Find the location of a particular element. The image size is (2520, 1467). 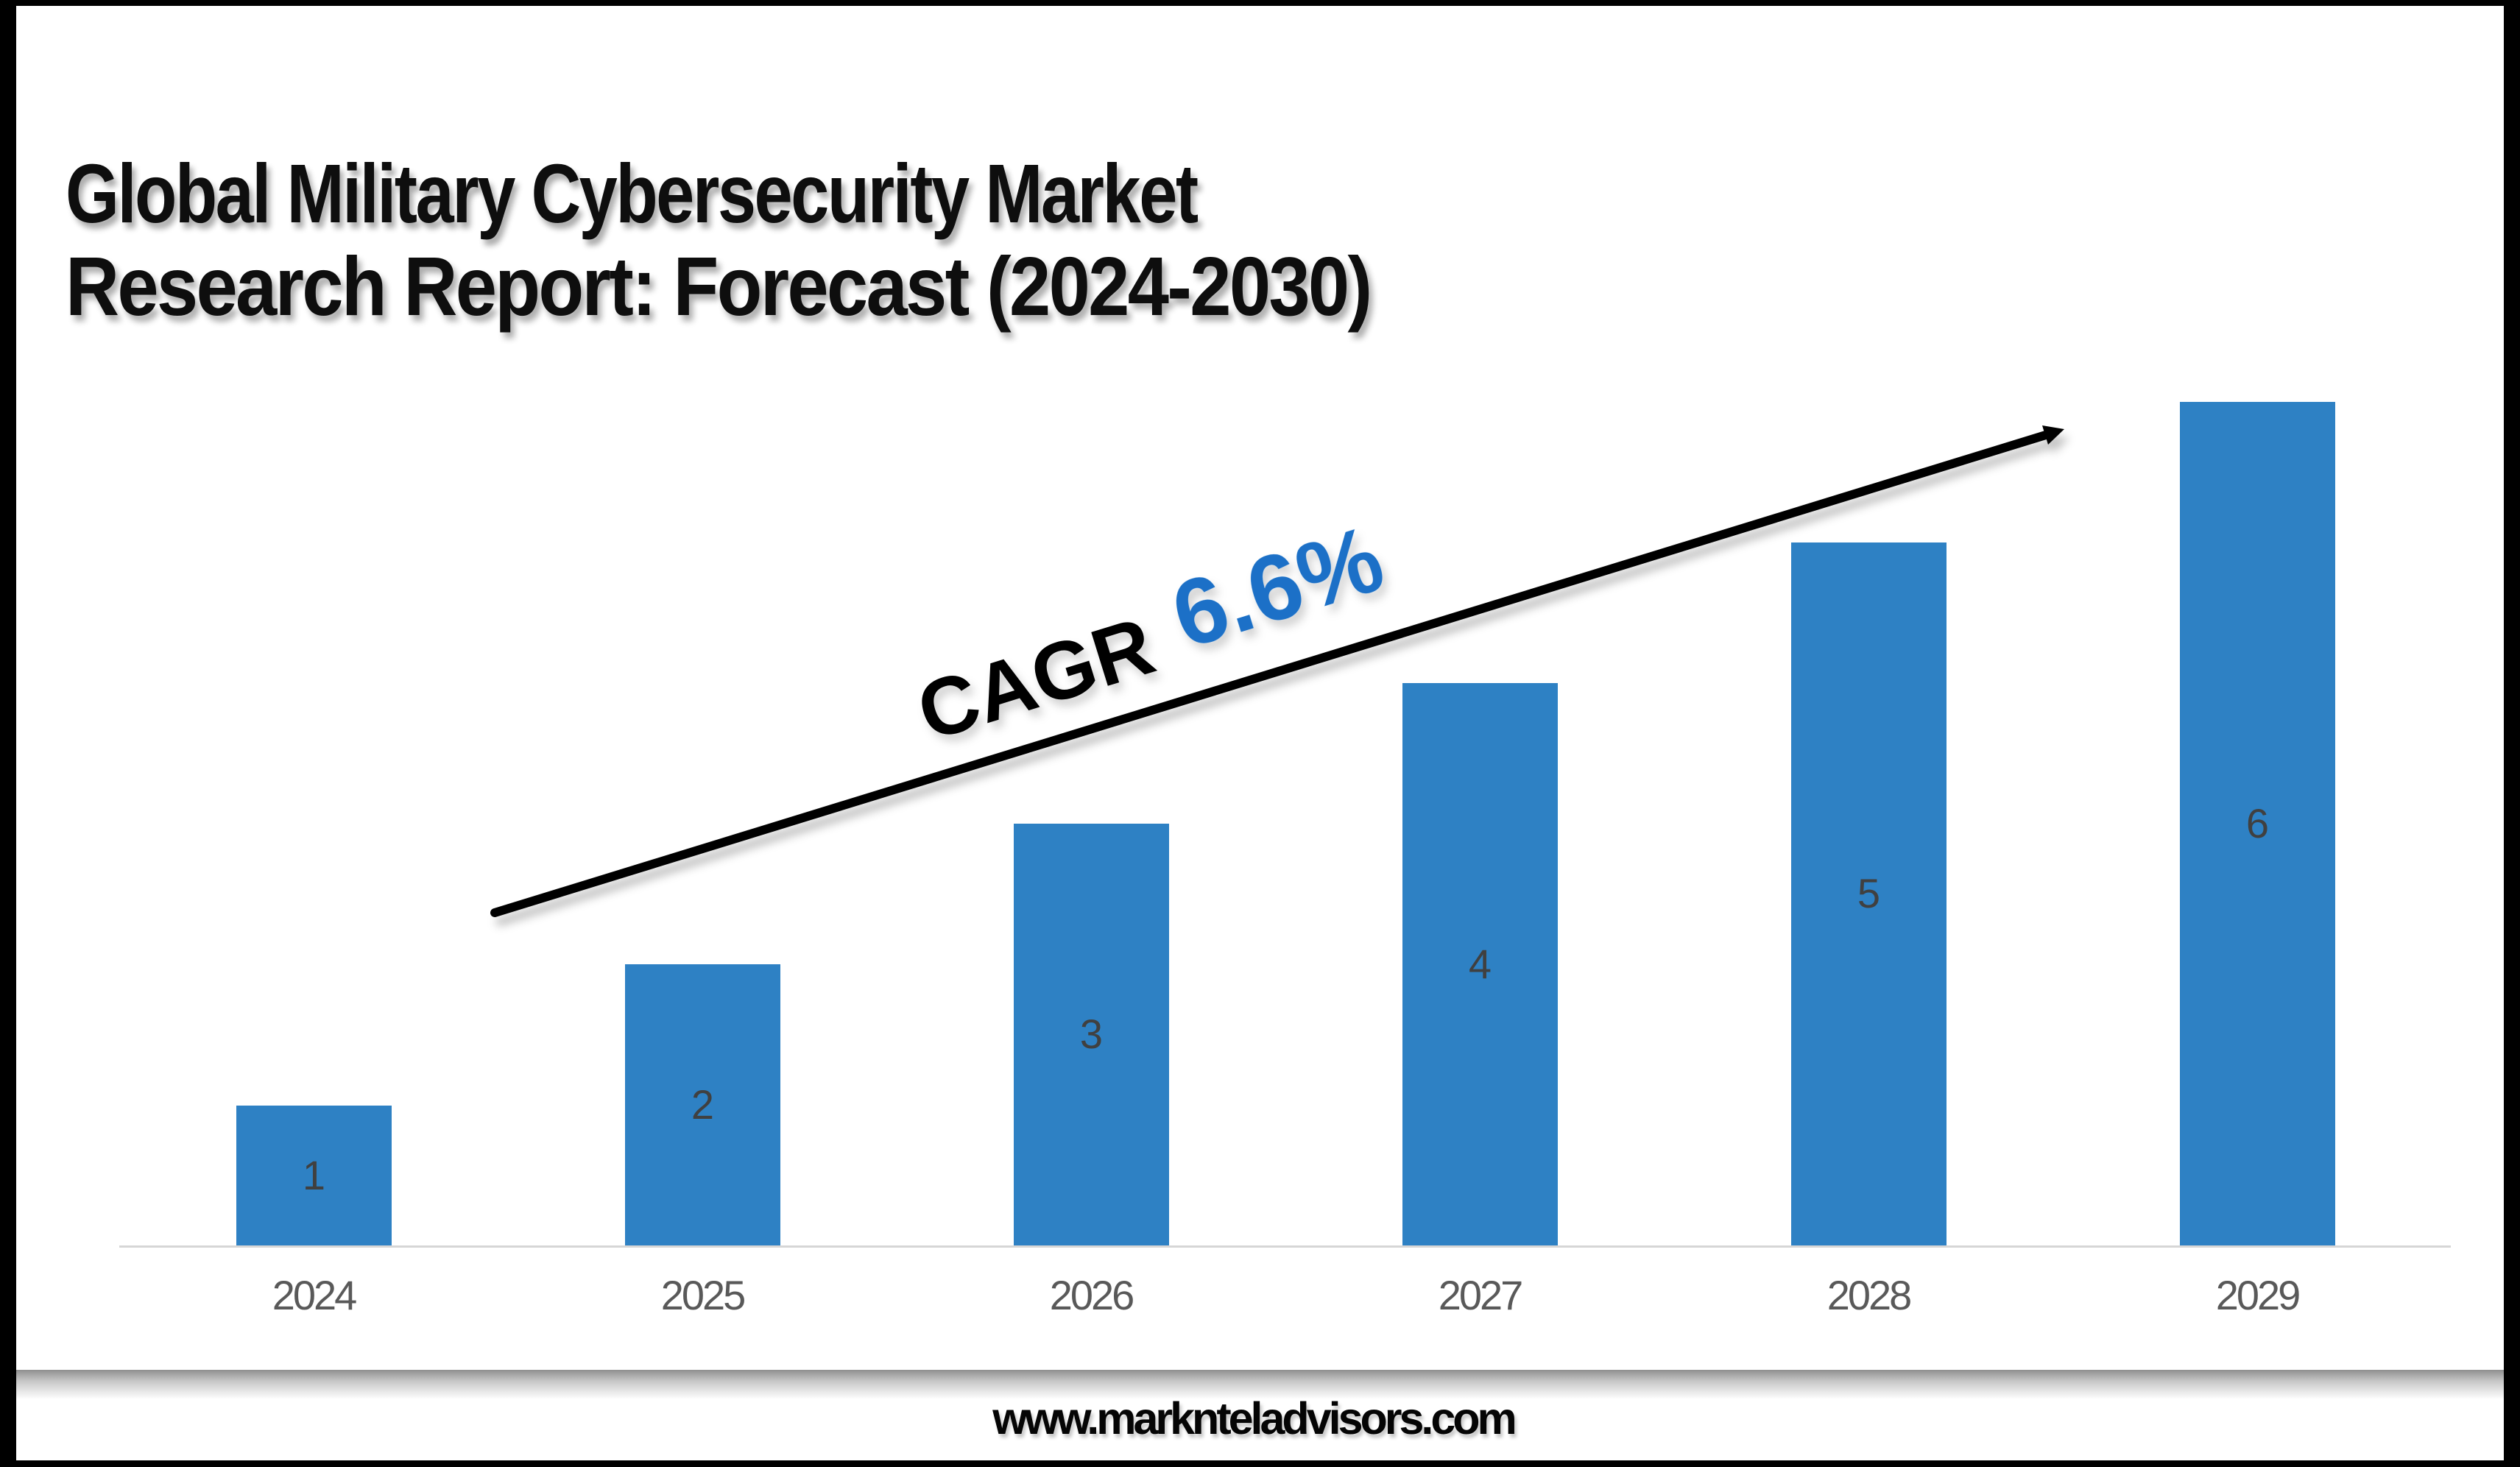

svg-text: CAGR is located at coordinates (1035, 679).